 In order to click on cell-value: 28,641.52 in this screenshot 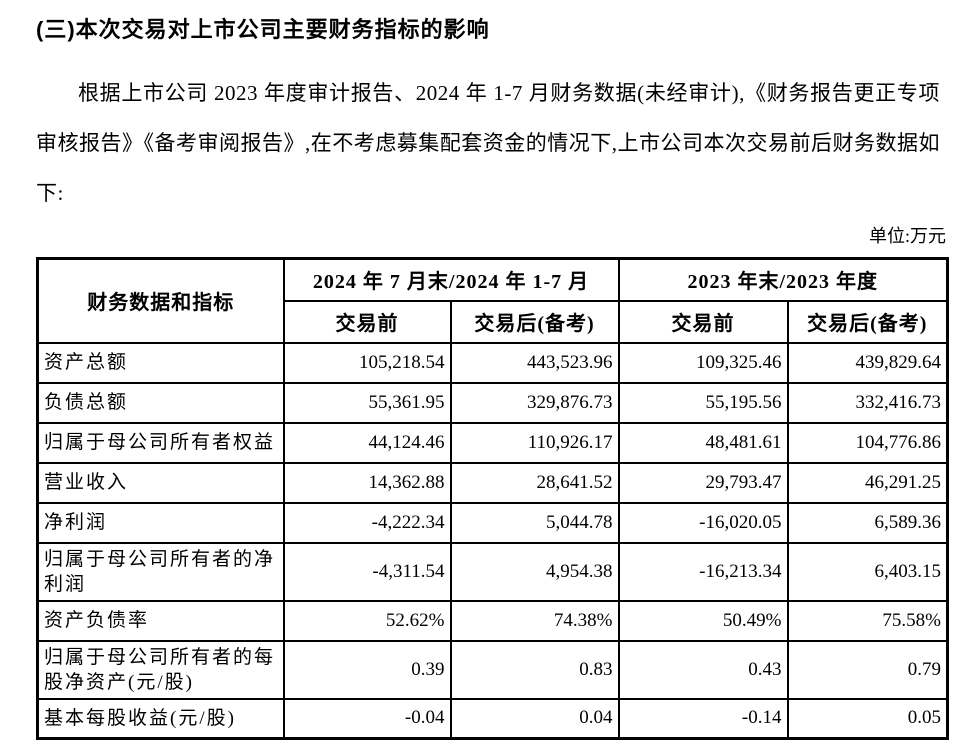, I will do `click(534, 482)`.